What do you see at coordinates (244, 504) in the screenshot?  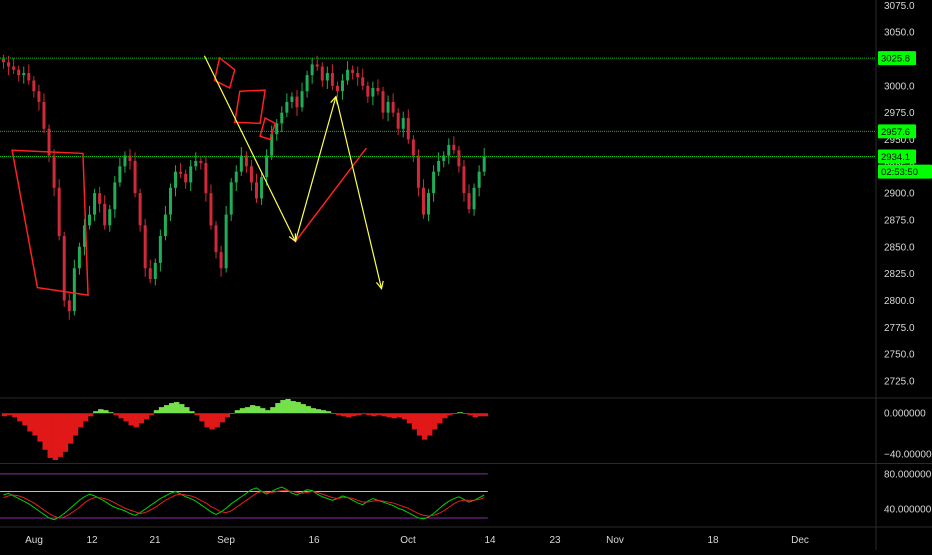 I see `rsi-line` at bounding box center [244, 504].